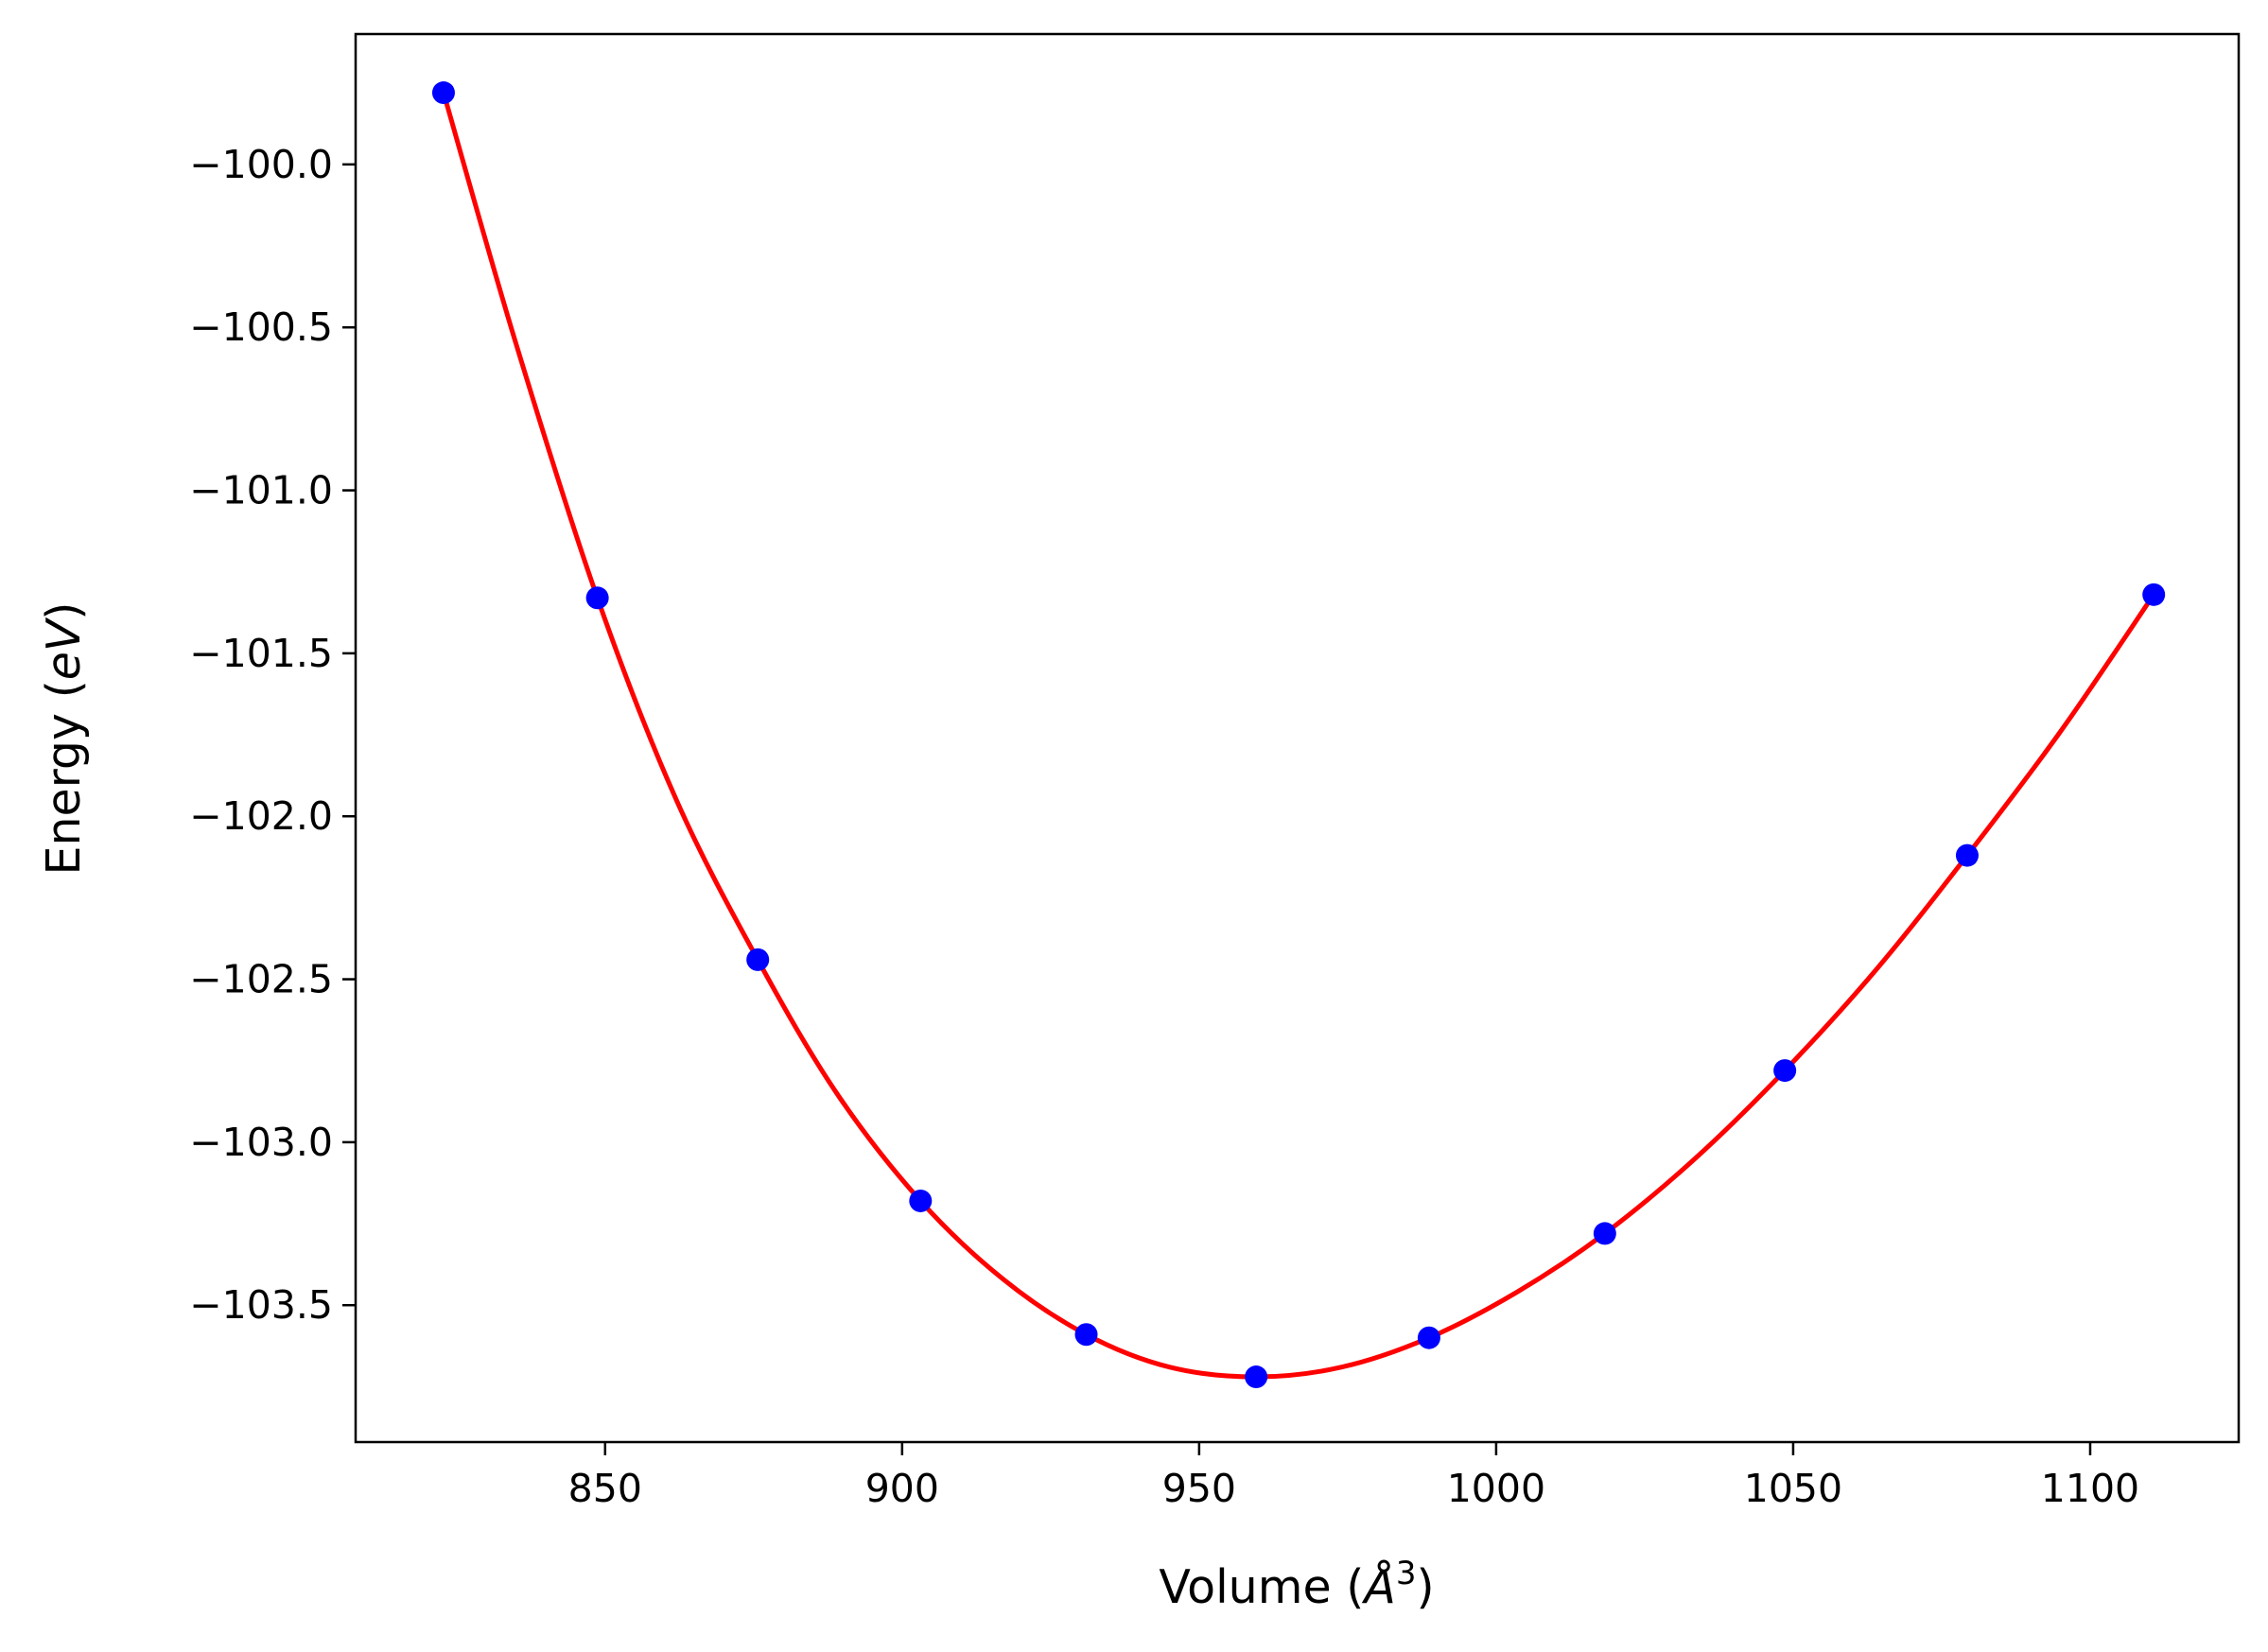  I want to click on x-tick-label: 1000, so click(1496, 1489).